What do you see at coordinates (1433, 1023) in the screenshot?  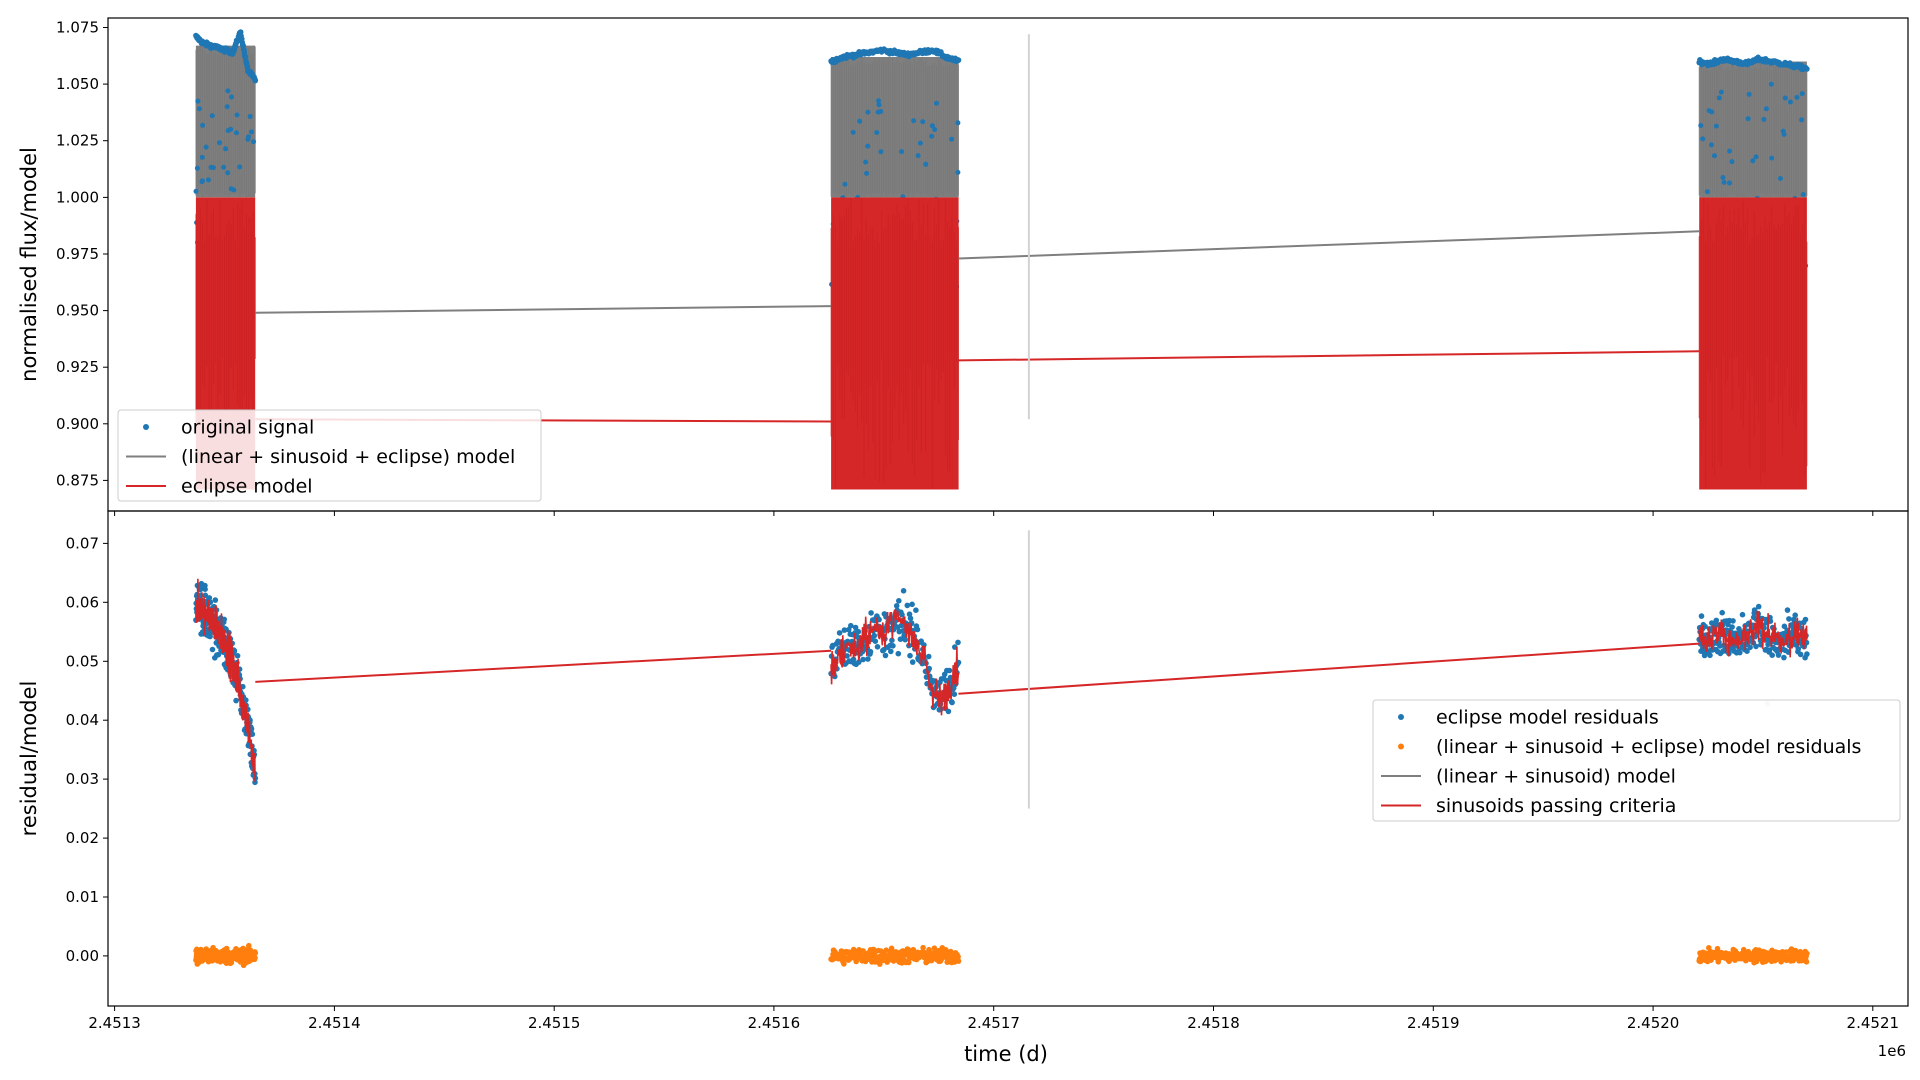 I see `x-tick-label: 2.4519` at bounding box center [1433, 1023].